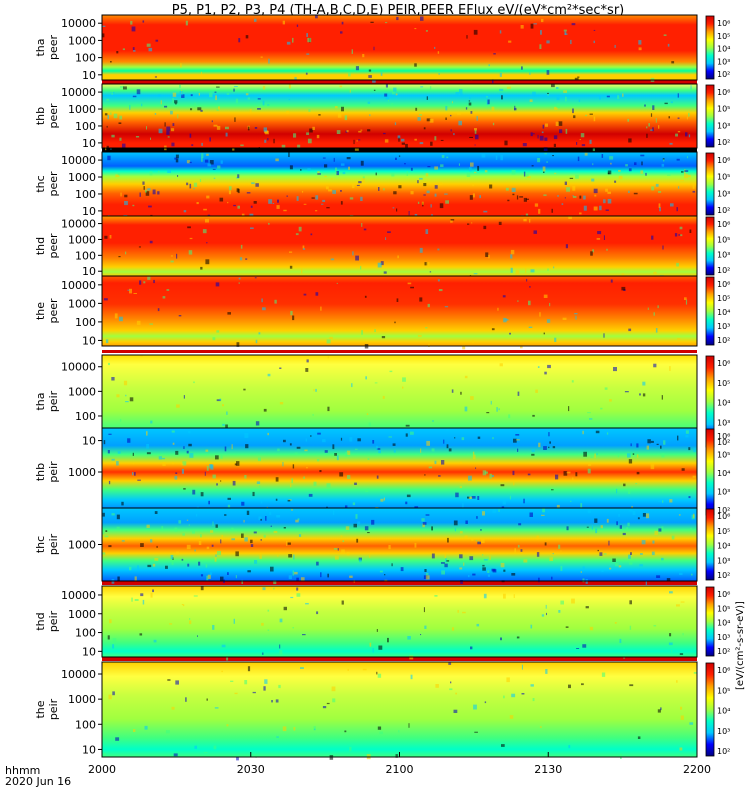 The image size is (750, 800). I want to click on colorbar, so click(710, 311).